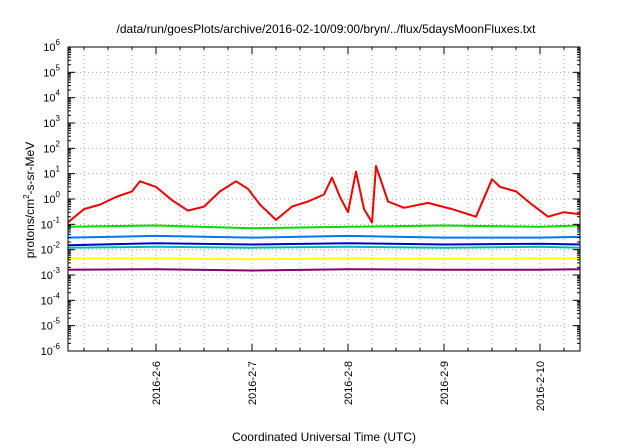  What do you see at coordinates (29, 200) in the screenshot?
I see `y-axis-label: protons/cm2-s-sr-MeV` at bounding box center [29, 200].